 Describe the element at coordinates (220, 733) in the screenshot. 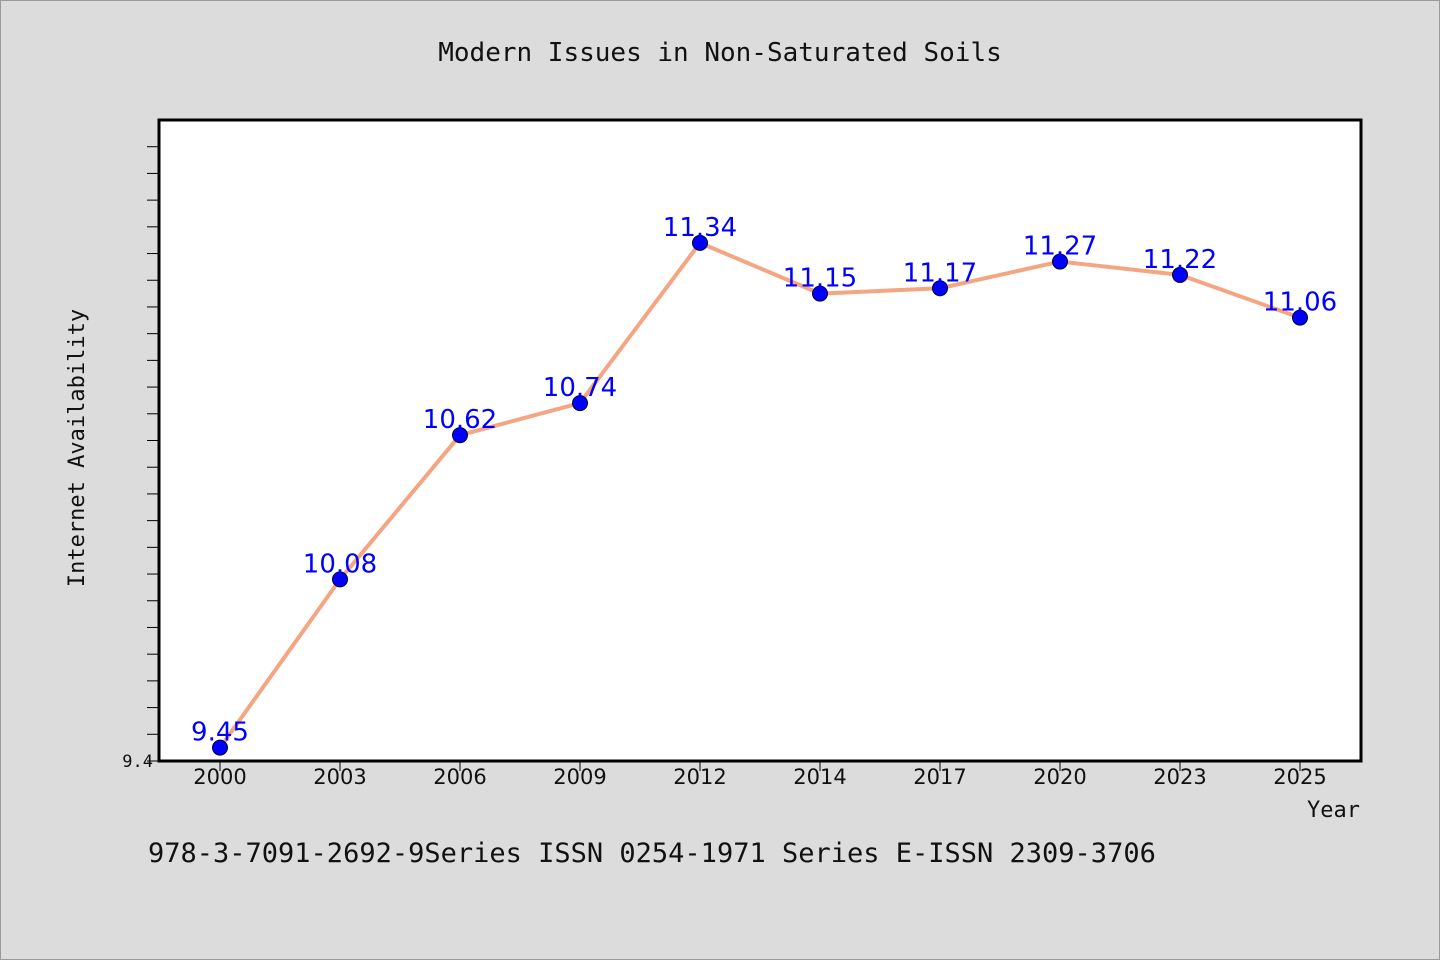

I see `data-value-label: 9.45` at that location.